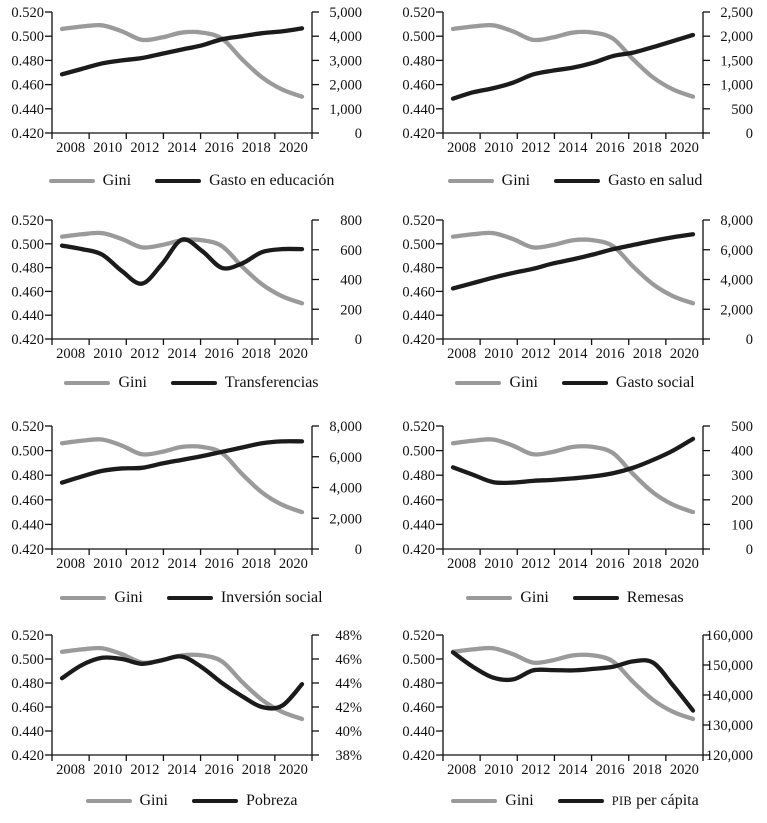  I want to click on chart-legend: Gini Inversión social, so click(191, 598).